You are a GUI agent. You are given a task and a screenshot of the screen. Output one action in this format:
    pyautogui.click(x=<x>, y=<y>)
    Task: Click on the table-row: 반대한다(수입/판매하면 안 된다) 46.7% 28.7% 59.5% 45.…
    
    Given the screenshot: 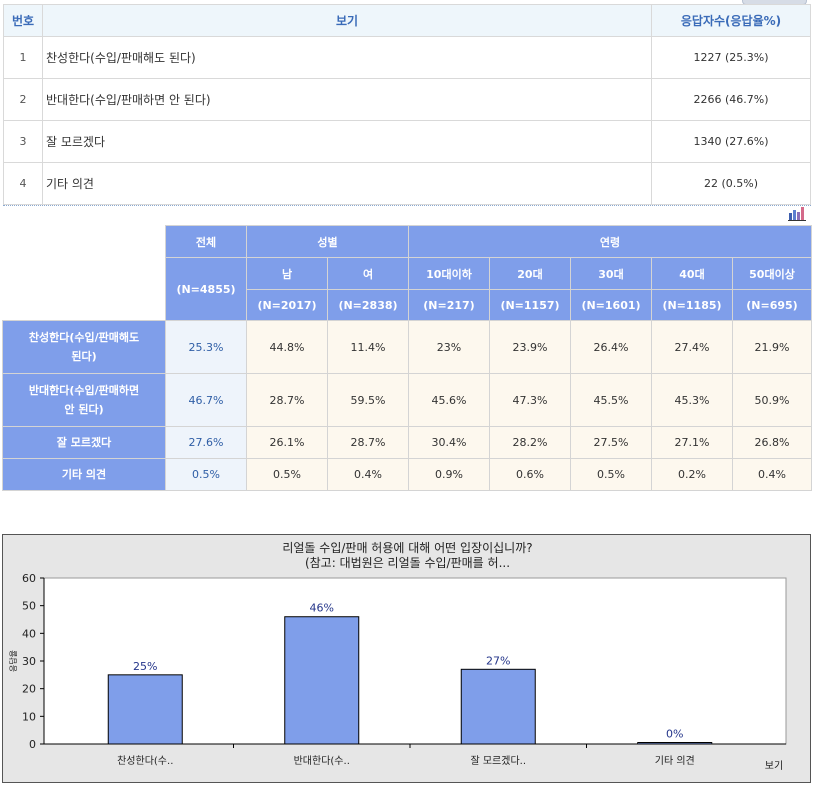 What is the action you would take?
    pyautogui.click(x=407, y=400)
    